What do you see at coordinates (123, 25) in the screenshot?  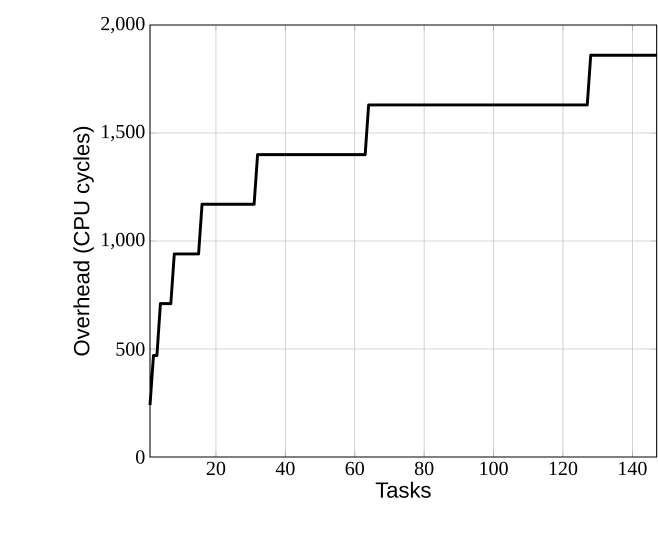 I see `y-tick-label: 2,000` at bounding box center [123, 25].